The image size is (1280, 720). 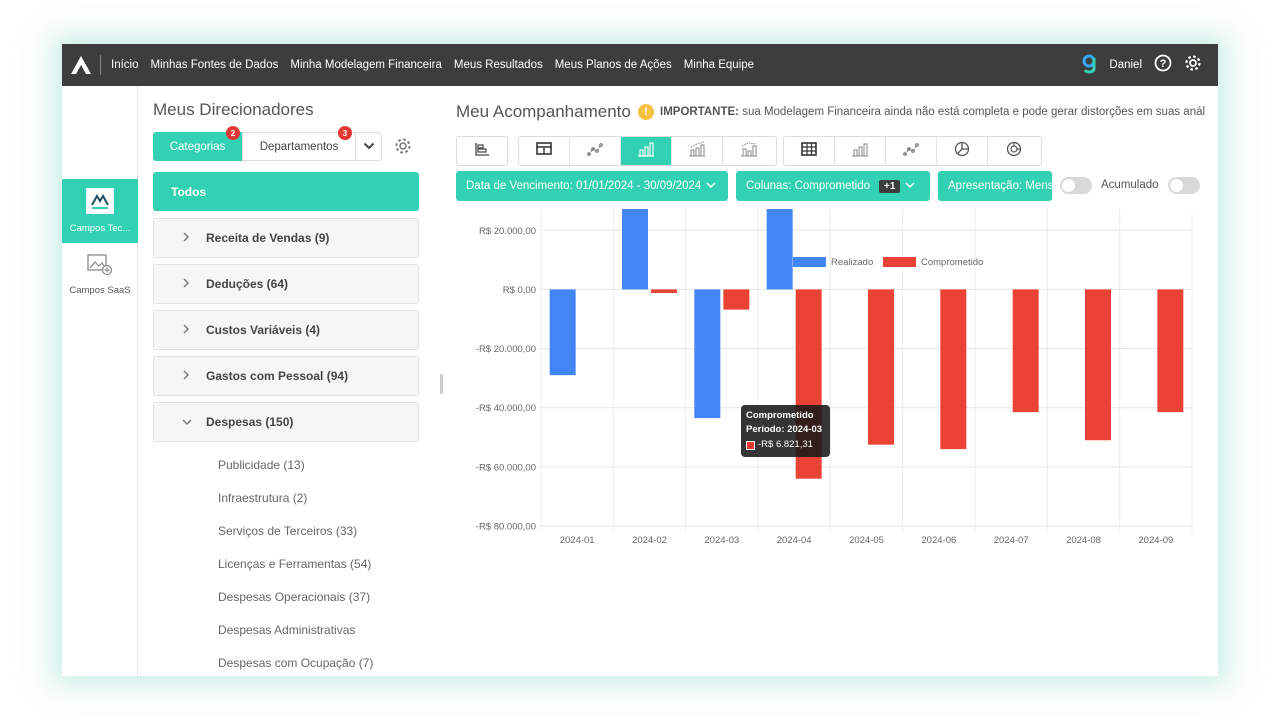 I want to click on column-chart-button, so click(x=860, y=151).